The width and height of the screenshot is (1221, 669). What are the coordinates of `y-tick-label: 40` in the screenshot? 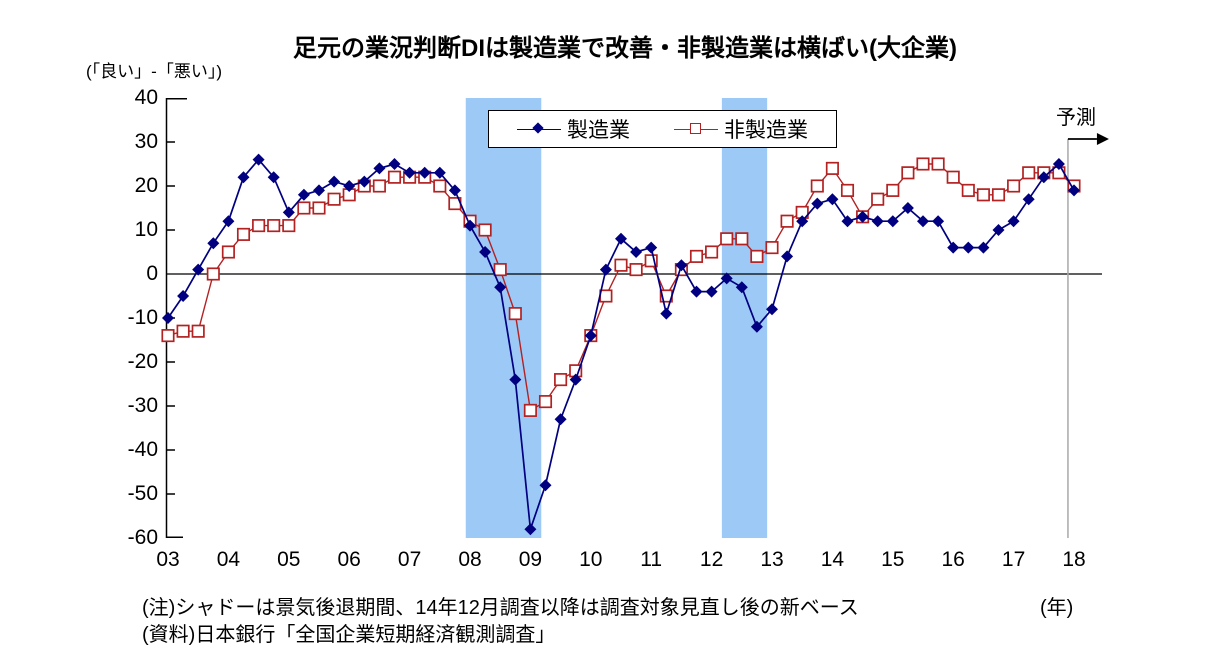 It's located at (146, 97).